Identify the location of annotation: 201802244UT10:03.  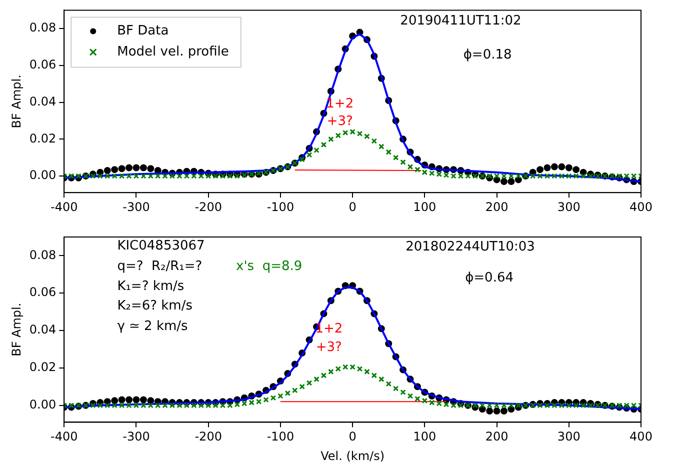
(470, 246).